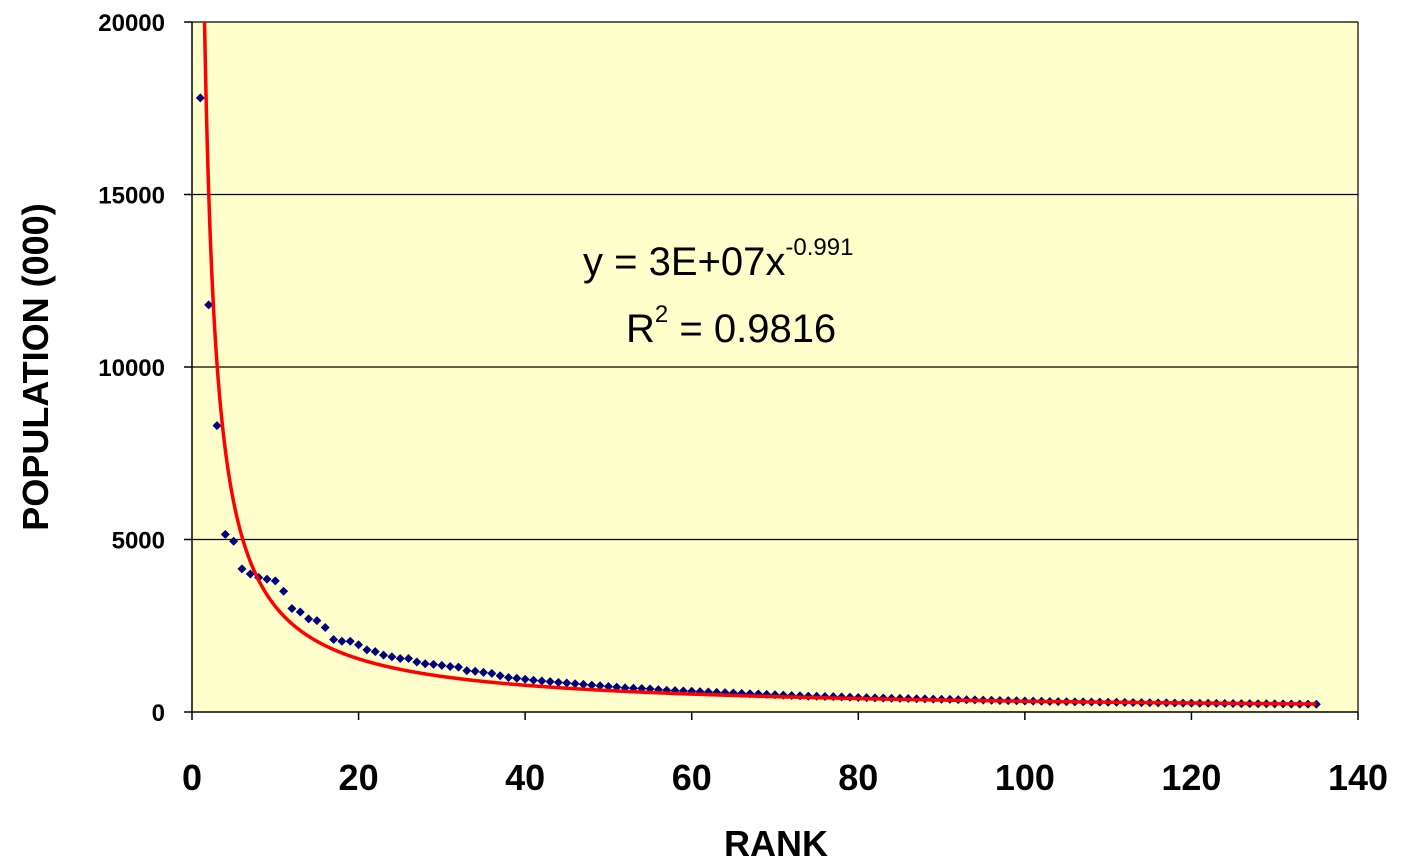 The image size is (1404, 860). I want to click on y-tick-label: 10000, so click(131, 368).